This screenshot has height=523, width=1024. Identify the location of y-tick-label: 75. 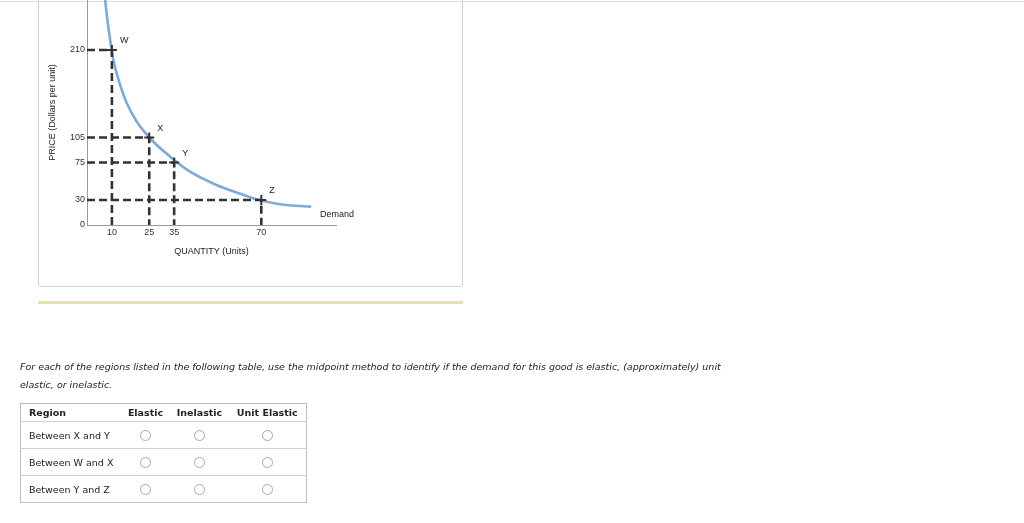
(79, 161).